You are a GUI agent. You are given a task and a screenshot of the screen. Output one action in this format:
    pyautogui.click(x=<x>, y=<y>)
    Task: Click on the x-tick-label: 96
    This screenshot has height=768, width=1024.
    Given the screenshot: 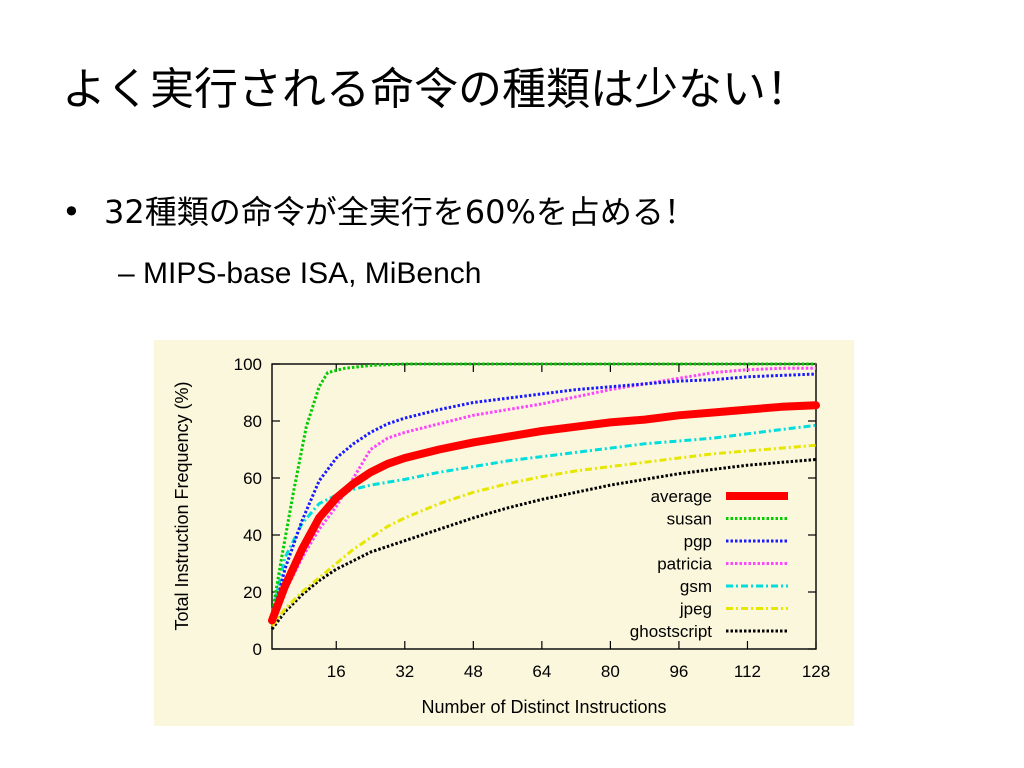 What is the action you would take?
    pyautogui.click(x=678, y=671)
    